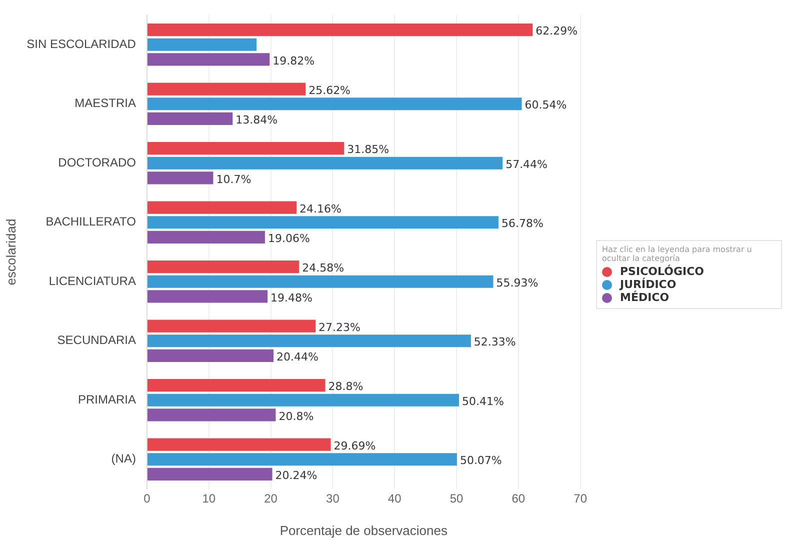 Image resolution: width=787 pixels, height=548 pixels. I want to click on y-tick-label: SIN ESCOLARIDAD, so click(81, 43).